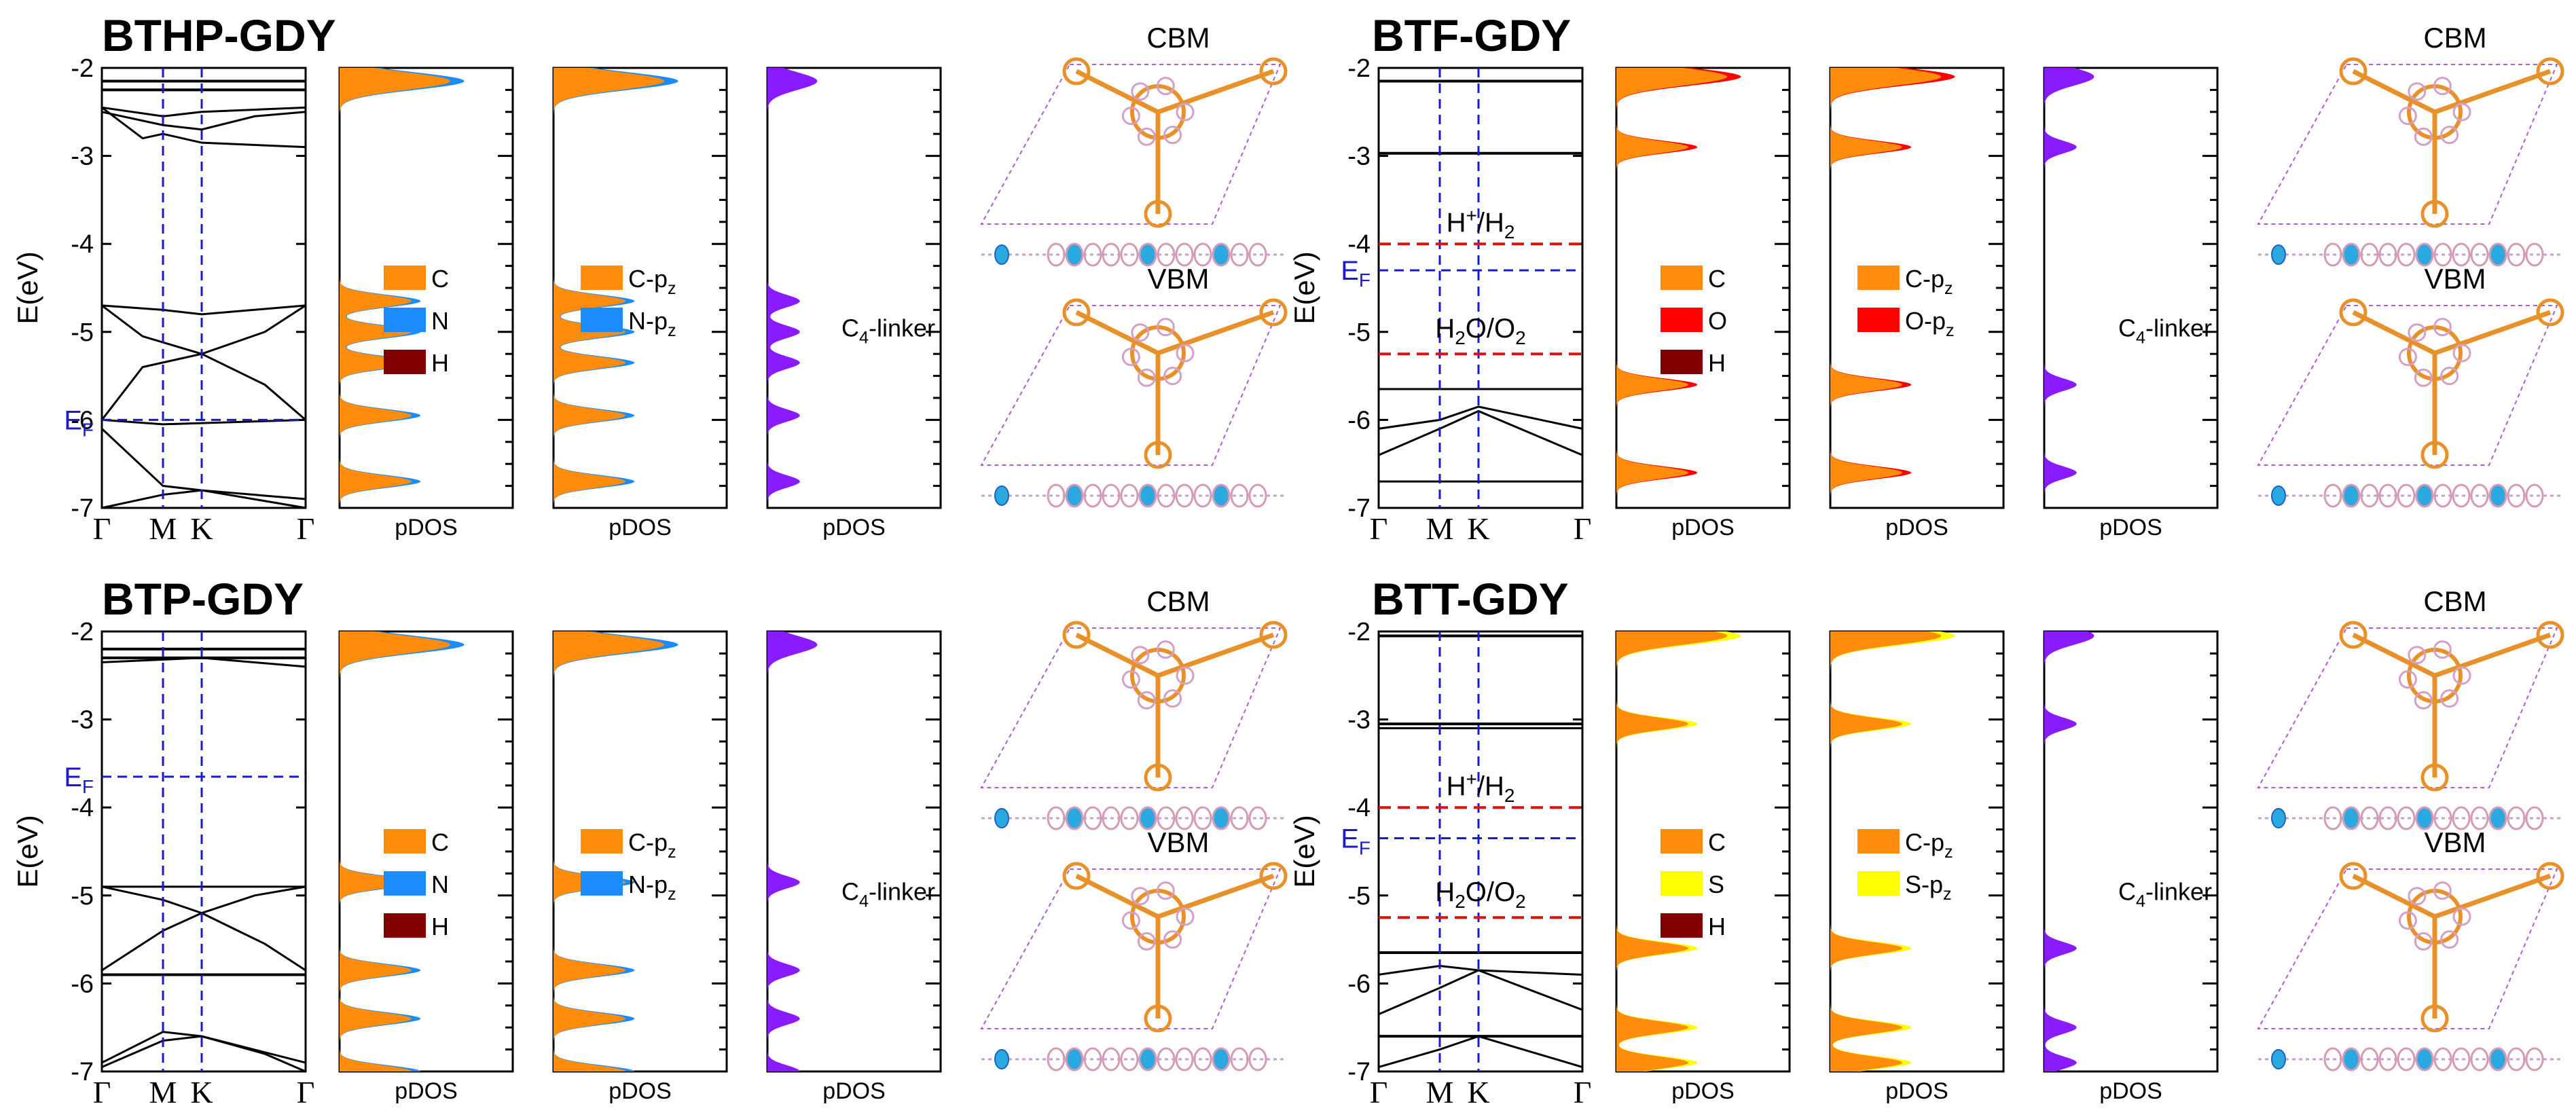  Describe the element at coordinates (1359, 720) in the screenshot. I see `y-tick-label: -3` at that location.